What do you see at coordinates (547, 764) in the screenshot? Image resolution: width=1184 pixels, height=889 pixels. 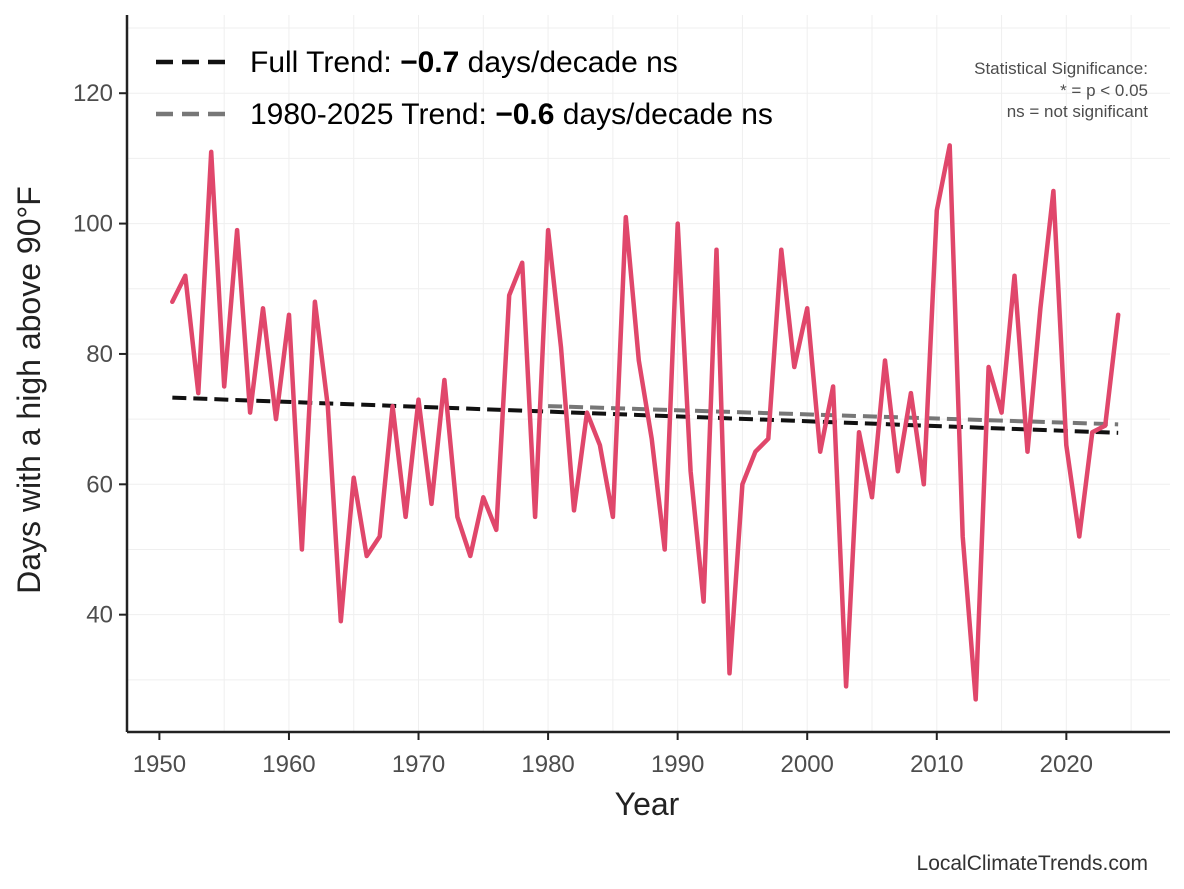 I see `x-tick-label: 1980` at bounding box center [547, 764].